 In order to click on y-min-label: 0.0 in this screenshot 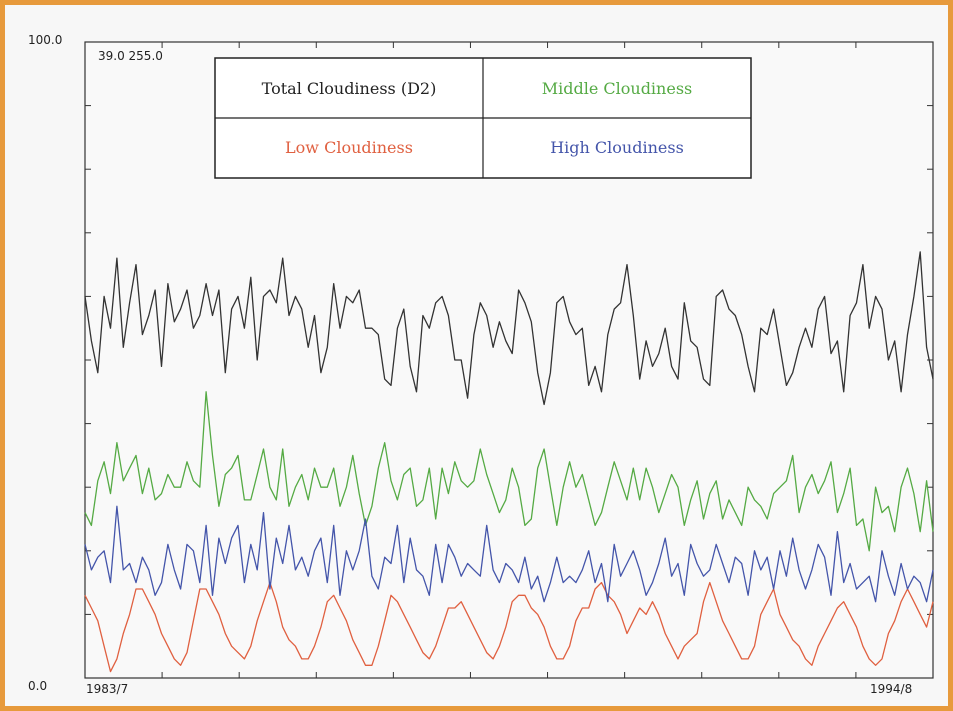, I will do `click(37, 686)`.